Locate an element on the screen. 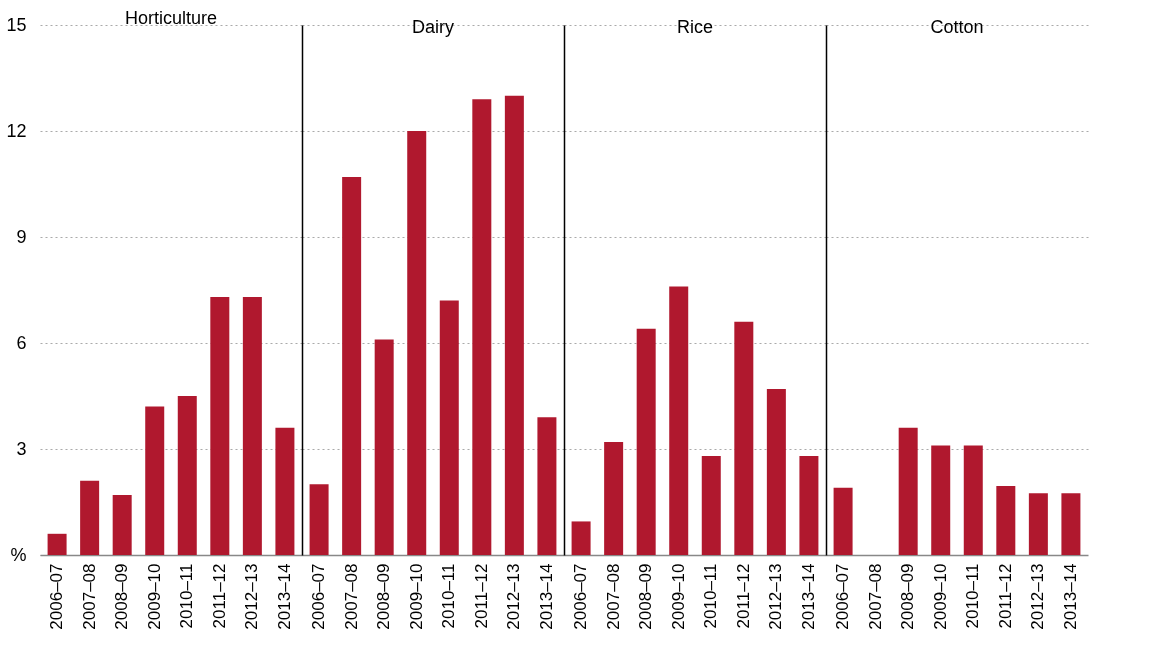 This screenshot has height=666, width=1169. y-tick-label: % is located at coordinates (18, 554).